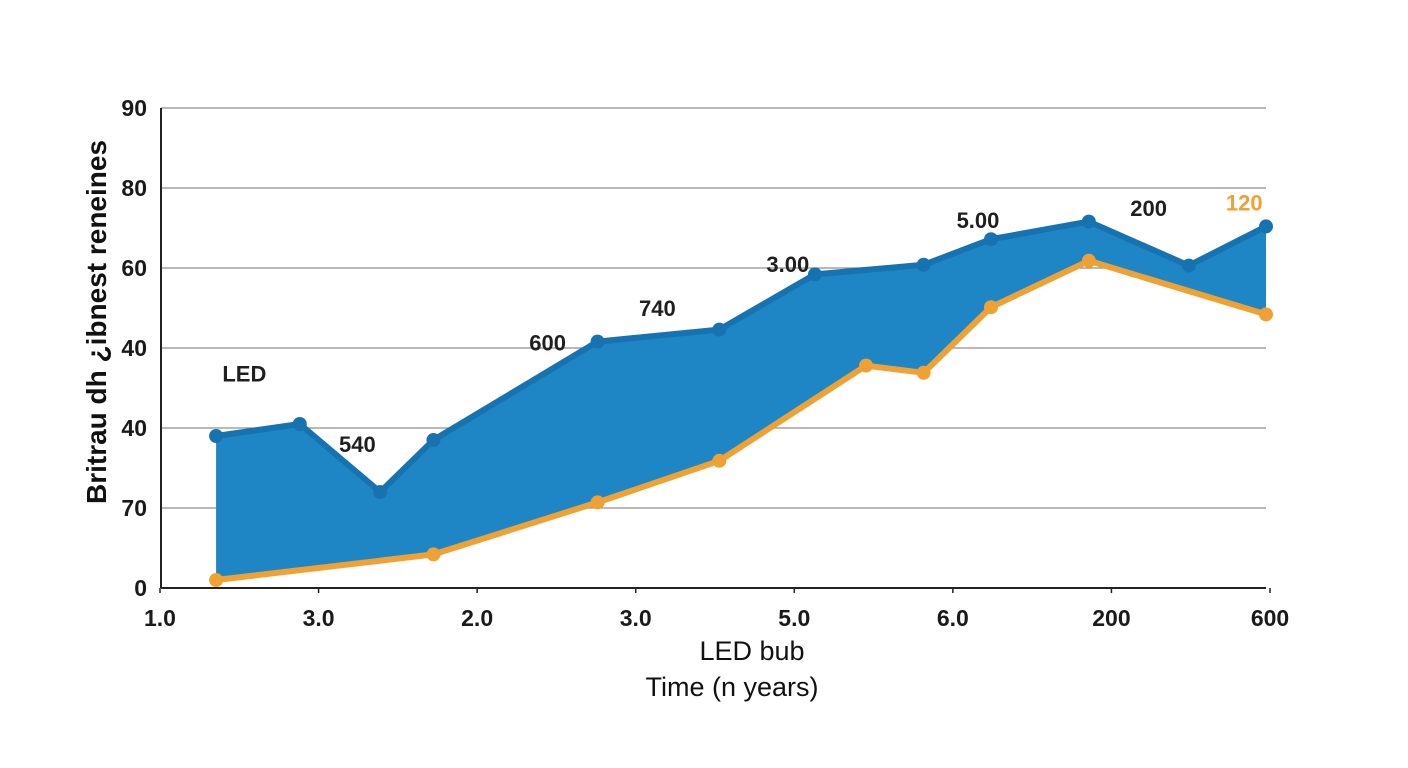  Describe the element at coordinates (751, 651) in the screenshot. I see `x-axis-title-line: LED bub` at that location.